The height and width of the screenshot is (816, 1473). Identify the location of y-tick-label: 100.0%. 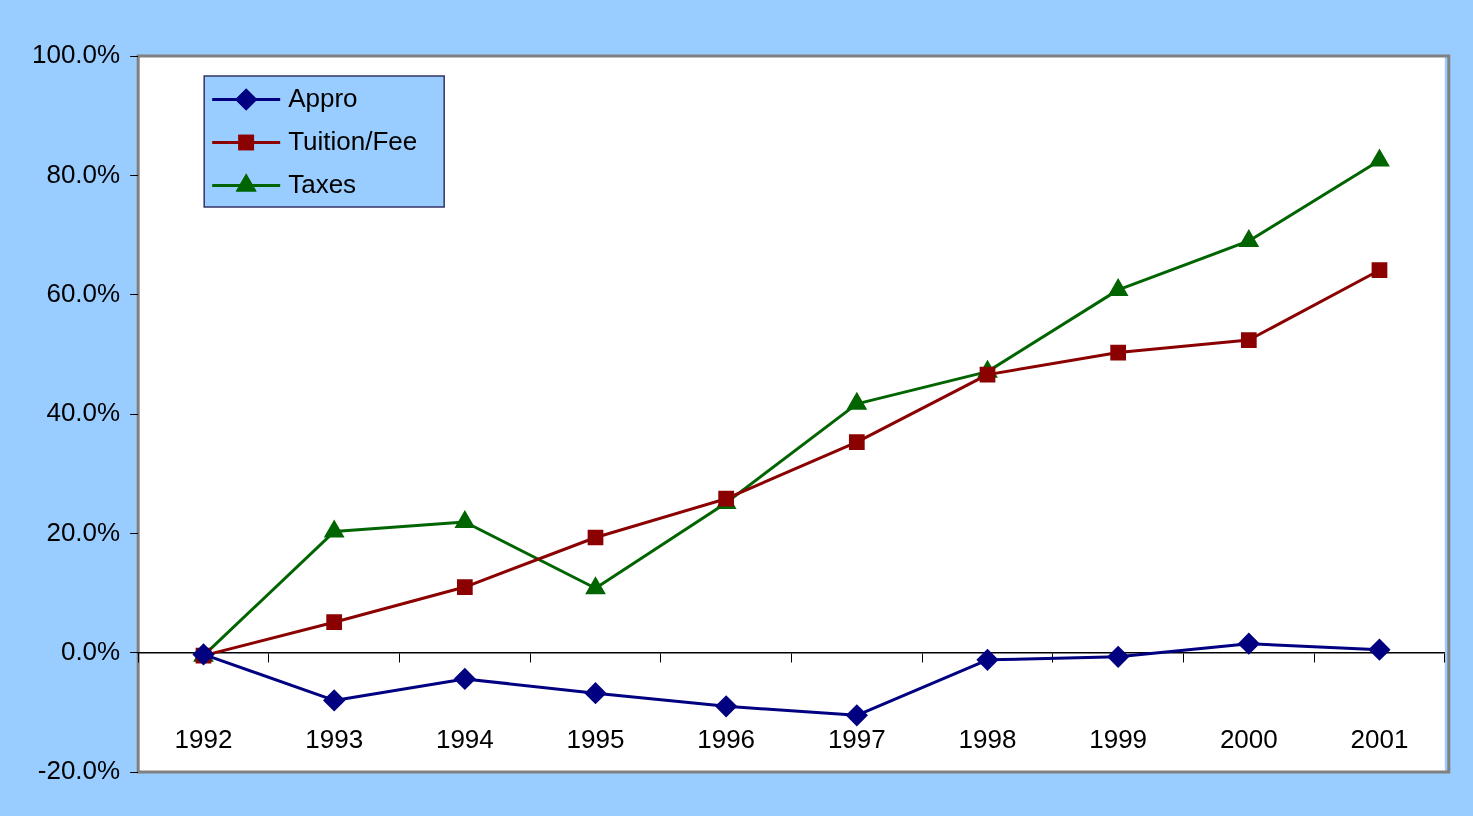
(76, 54).